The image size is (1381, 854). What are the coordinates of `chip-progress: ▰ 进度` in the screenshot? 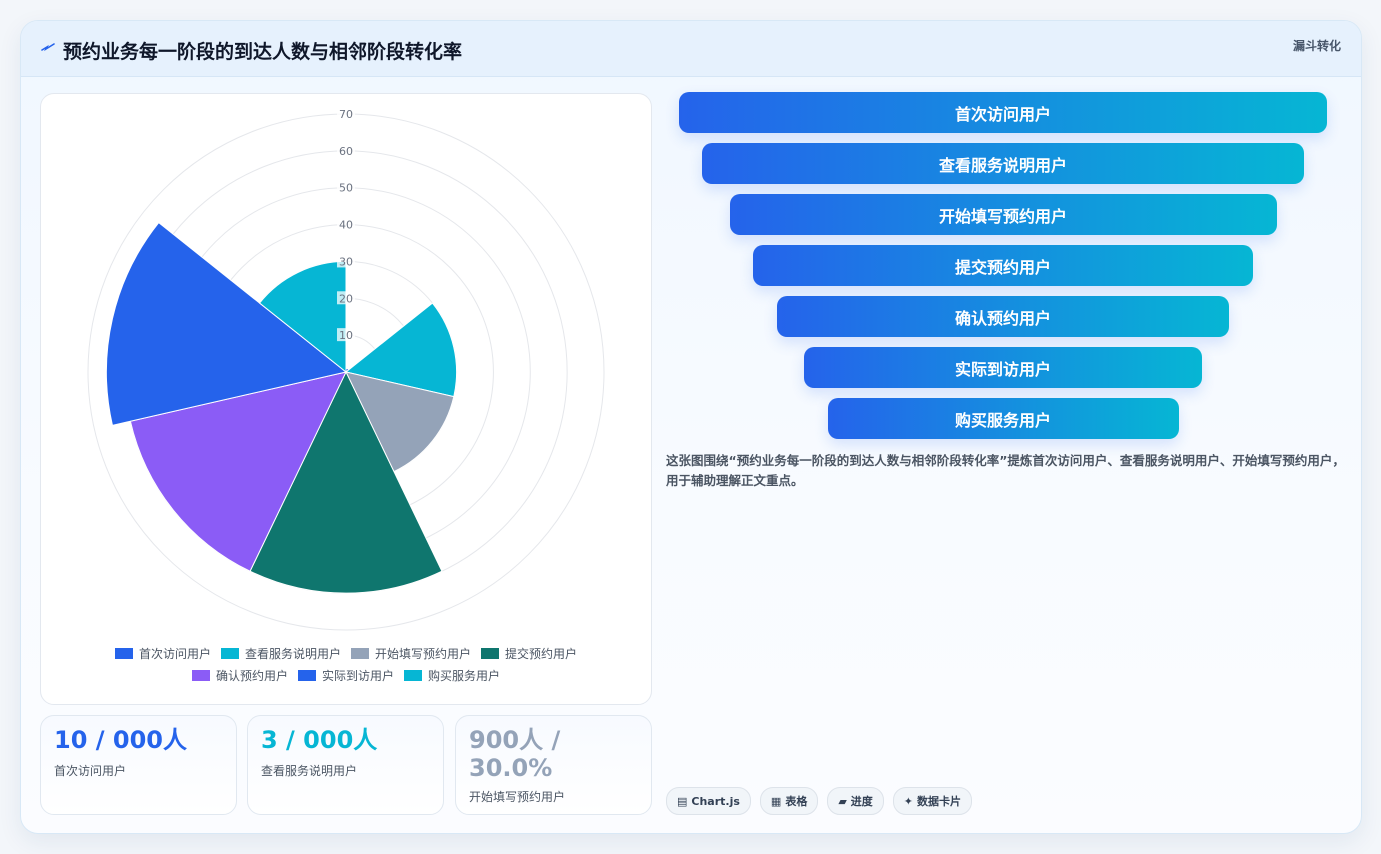 It's located at (855, 801).